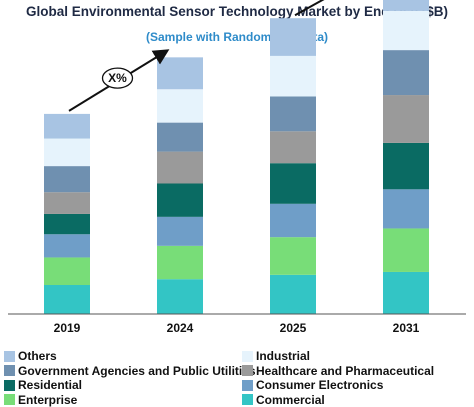 This screenshot has width=474, height=407. Describe the element at coordinates (293, 37) in the screenshot. I see `bar-segment-2025-others` at that location.